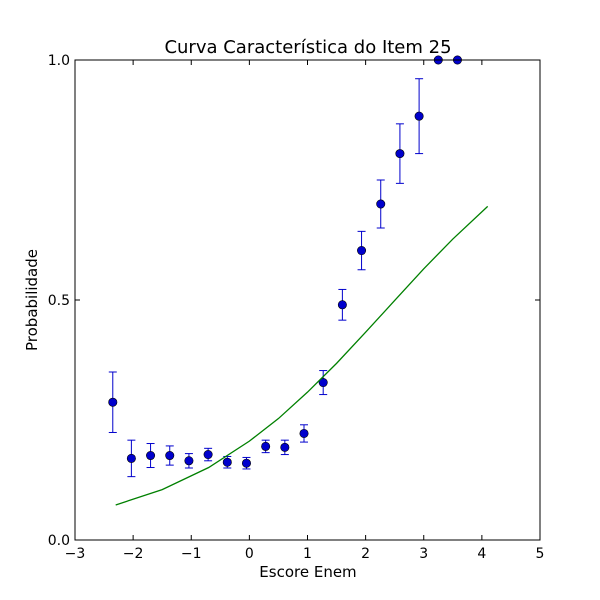  I want to click on x-tick-label: 5, so click(540, 554).